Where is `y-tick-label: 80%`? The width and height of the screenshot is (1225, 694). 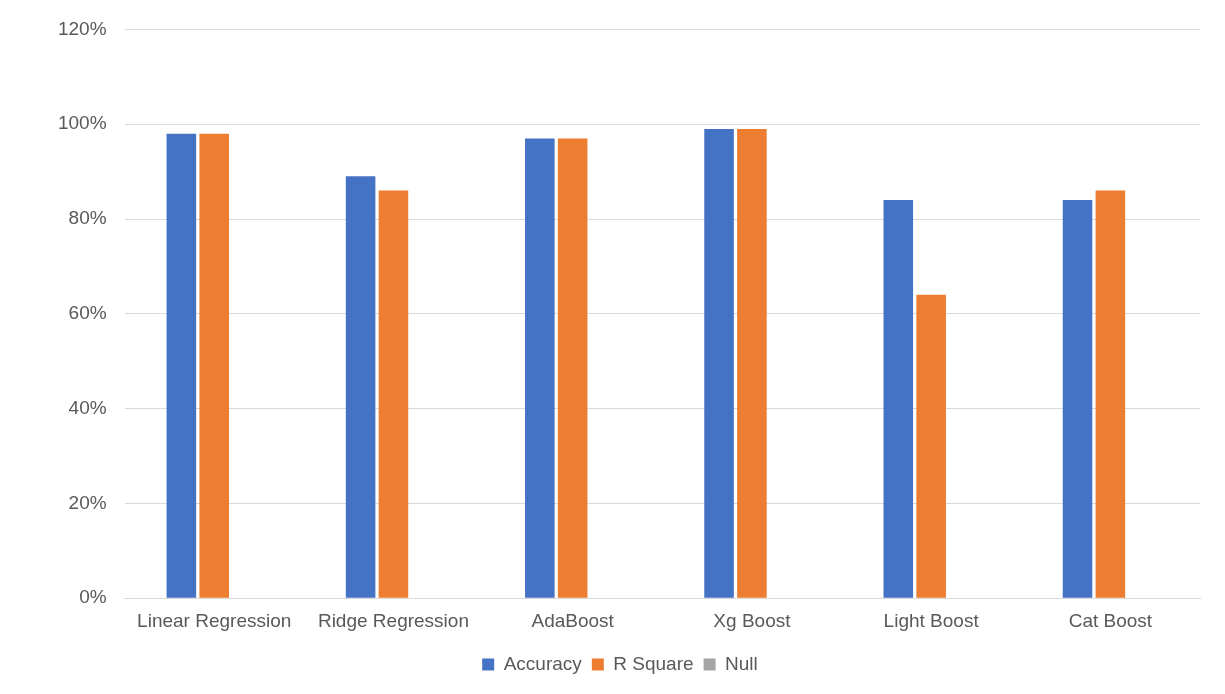 y-tick-label: 80% is located at coordinates (87, 218).